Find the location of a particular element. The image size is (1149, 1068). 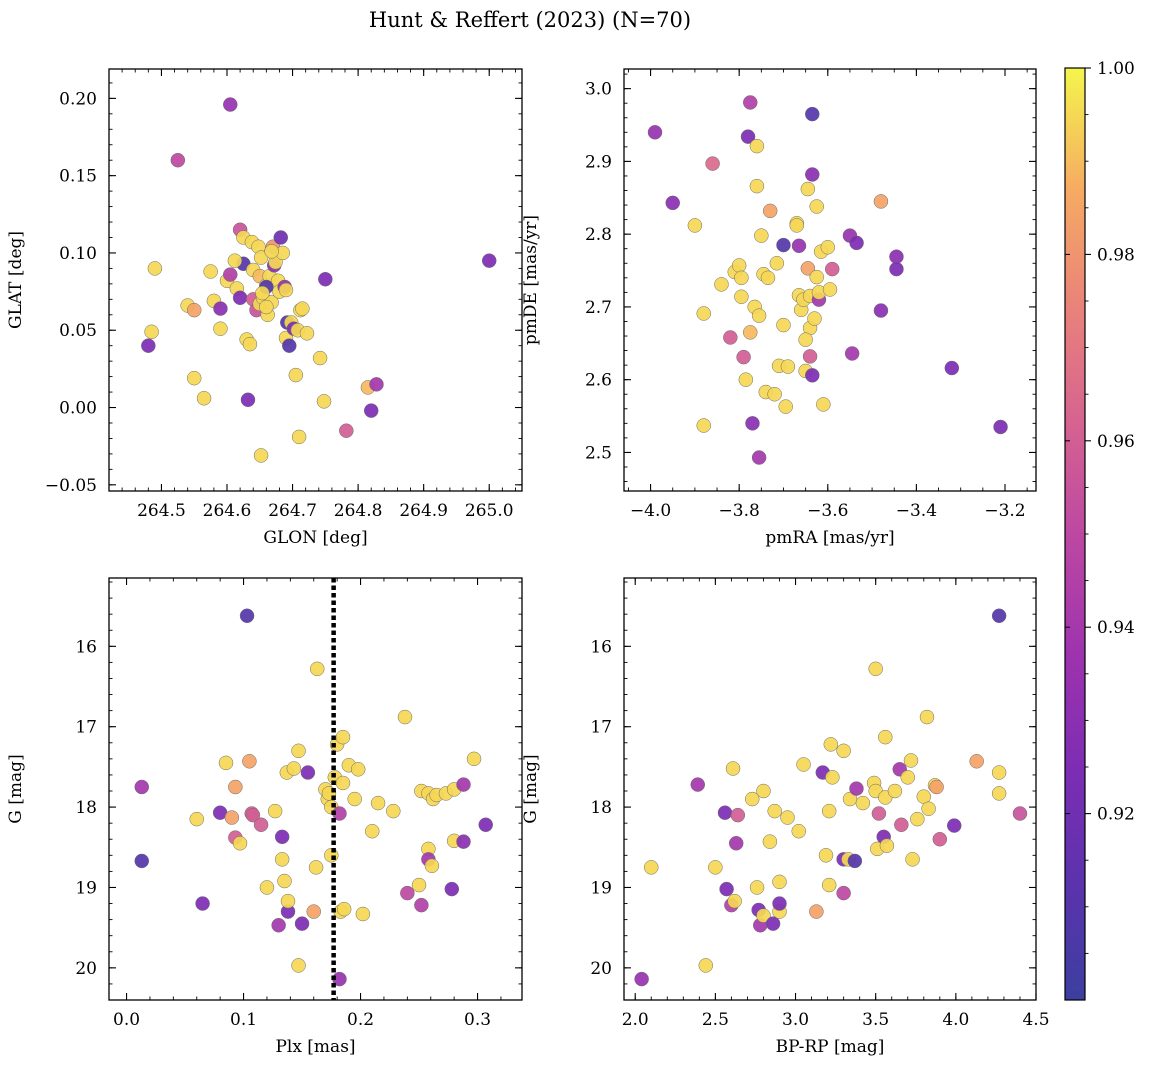

x-axis-label: GLON [deg] is located at coordinates (315, 538).